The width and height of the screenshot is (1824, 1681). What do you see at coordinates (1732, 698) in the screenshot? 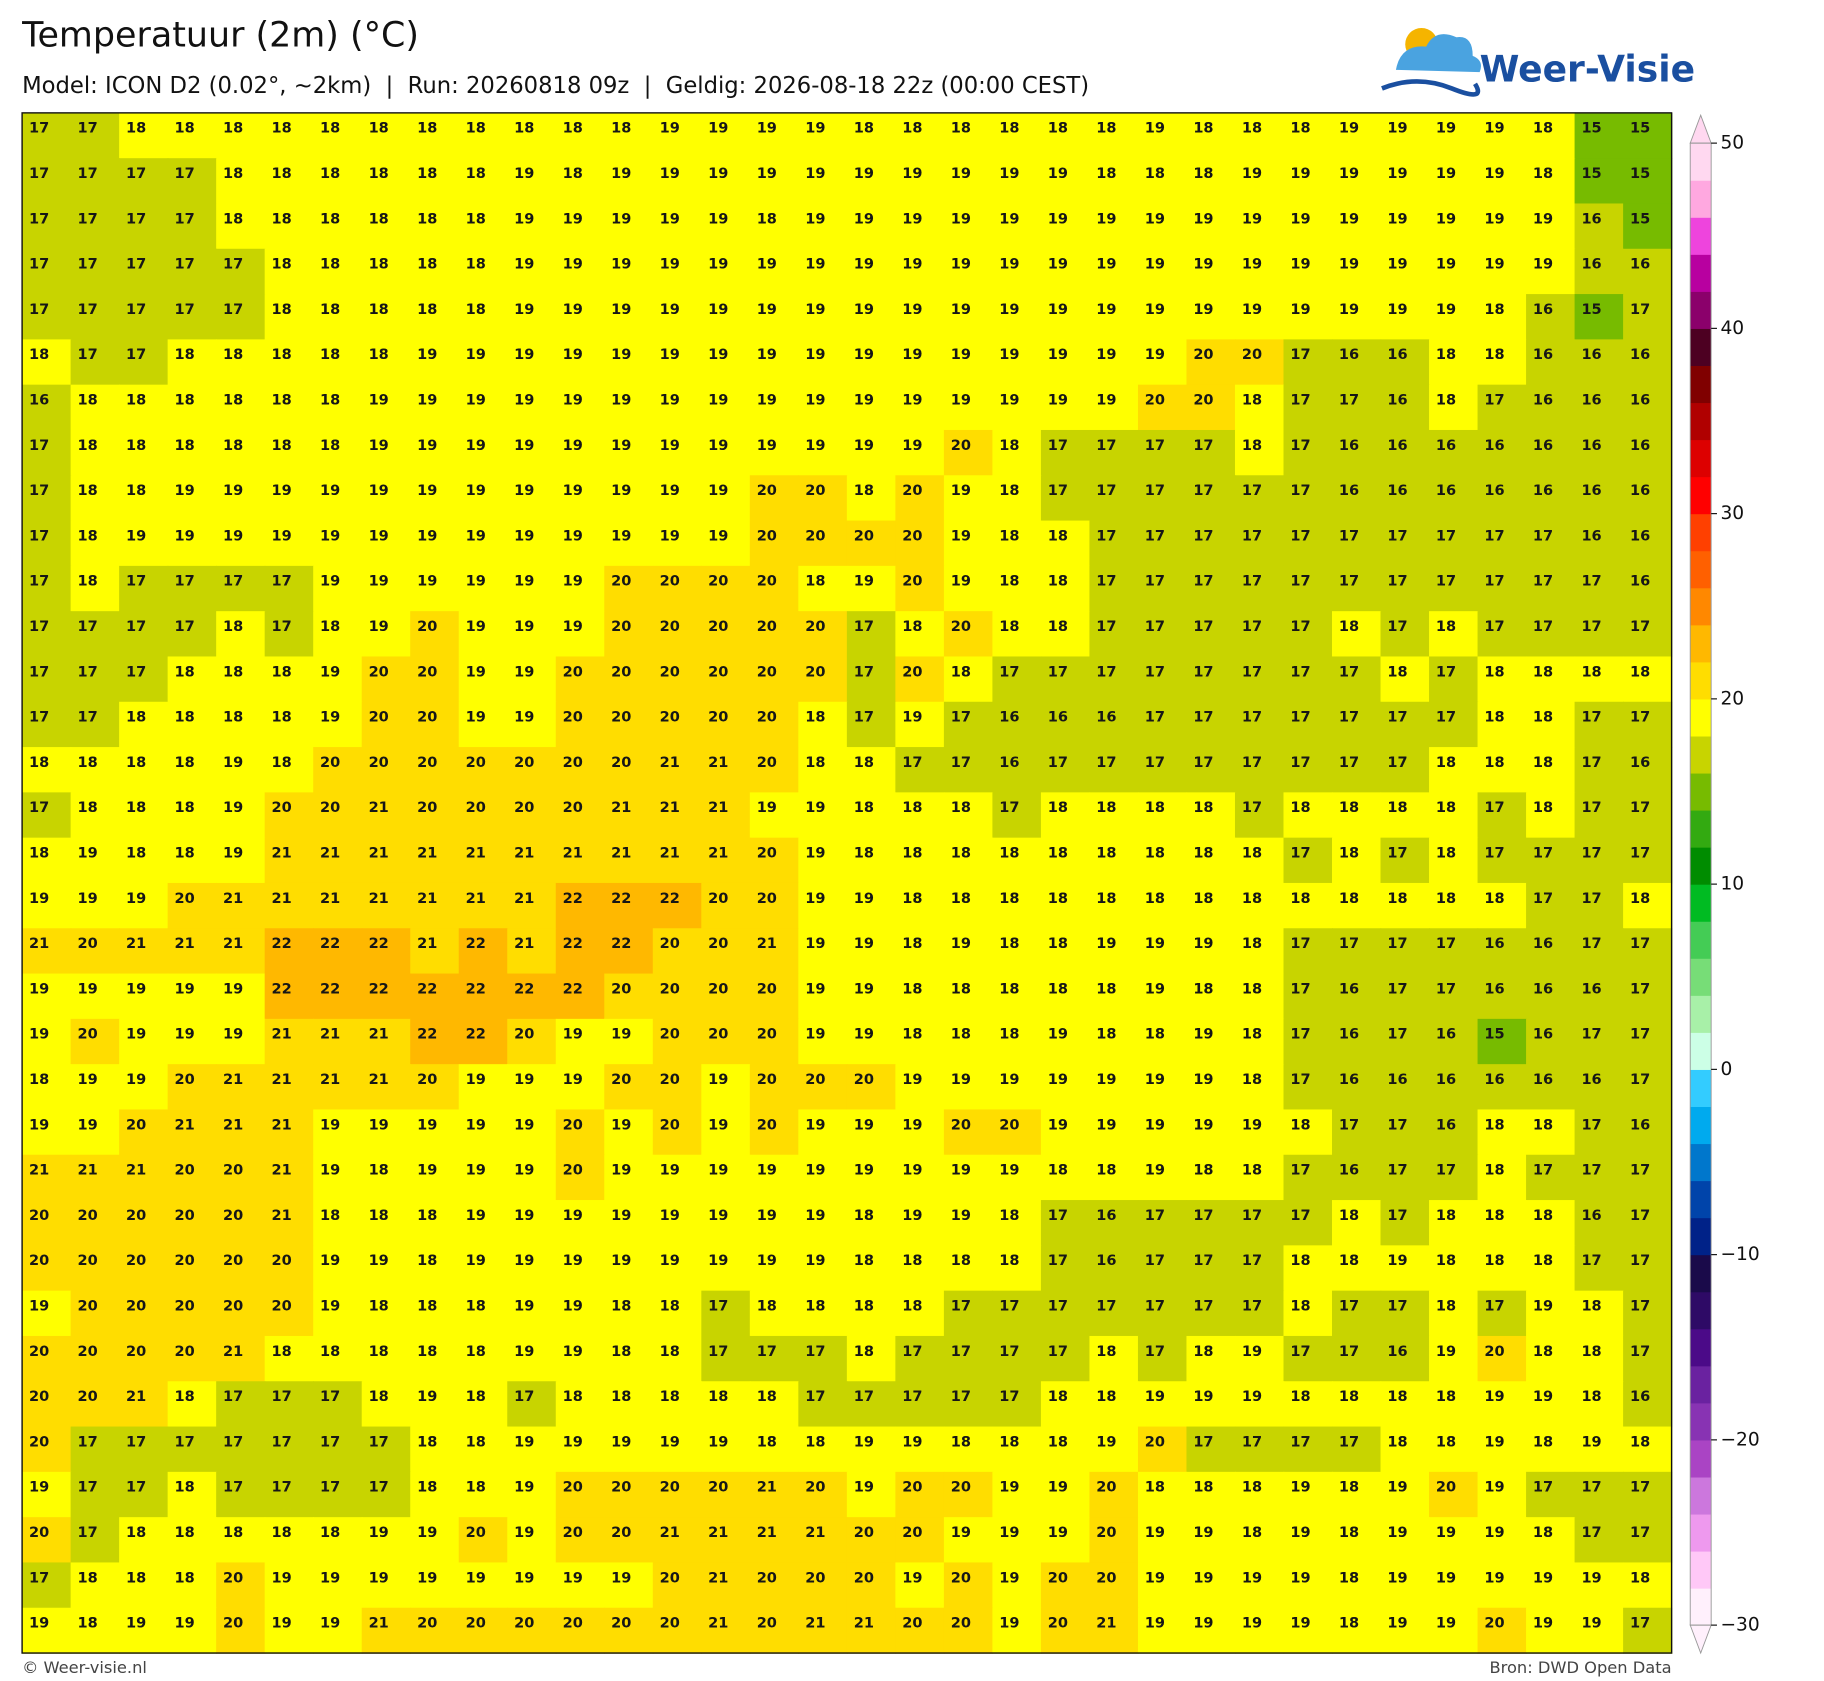
I see `colorbar-tick-label: 20` at bounding box center [1732, 698].